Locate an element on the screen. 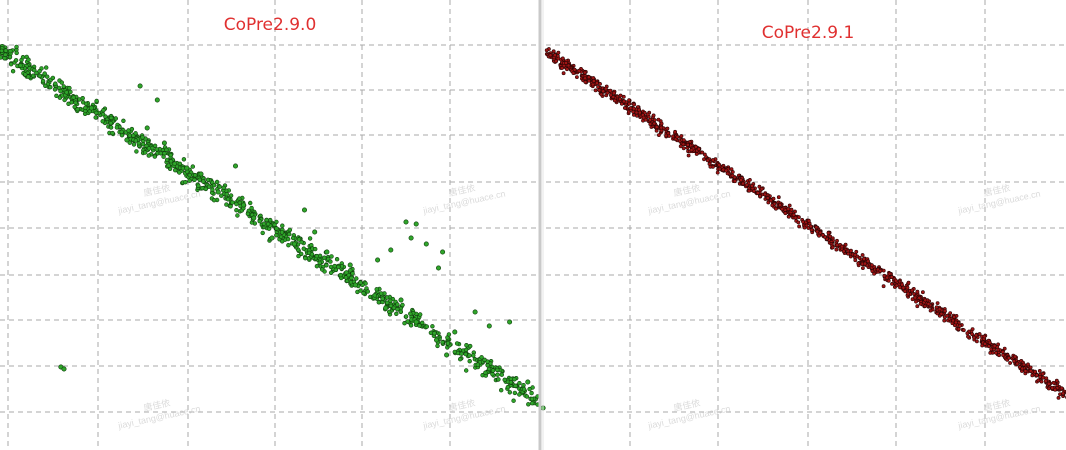 This screenshot has height=450, width=1066. panel-title-right: CoPre2.9.1 is located at coordinates (808, 33).